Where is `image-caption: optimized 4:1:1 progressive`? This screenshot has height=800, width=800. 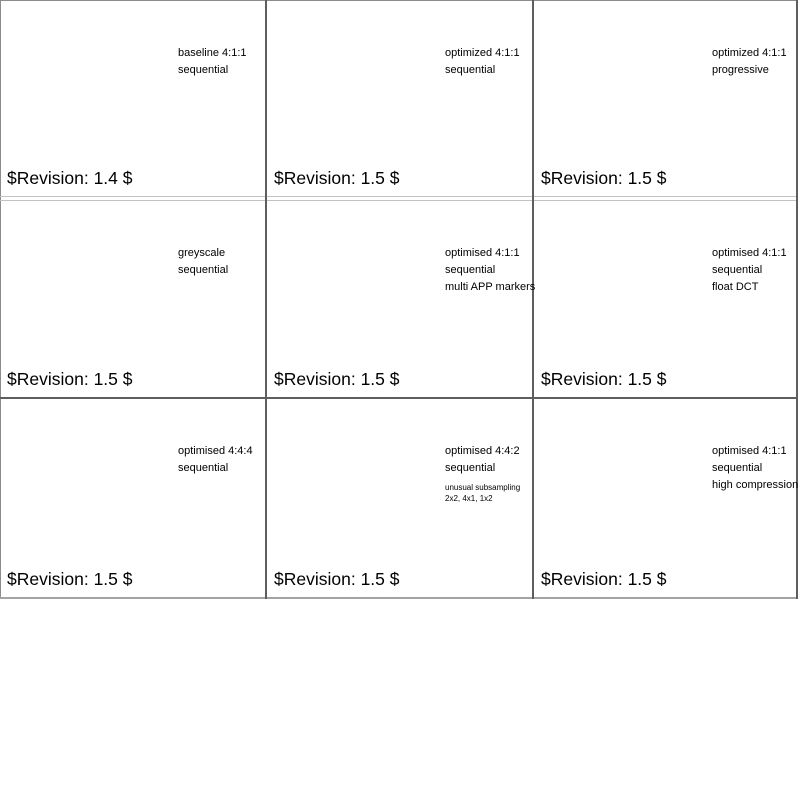 image-caption: optimized 4:1:1 progressive is located at coordinates (749, 62).